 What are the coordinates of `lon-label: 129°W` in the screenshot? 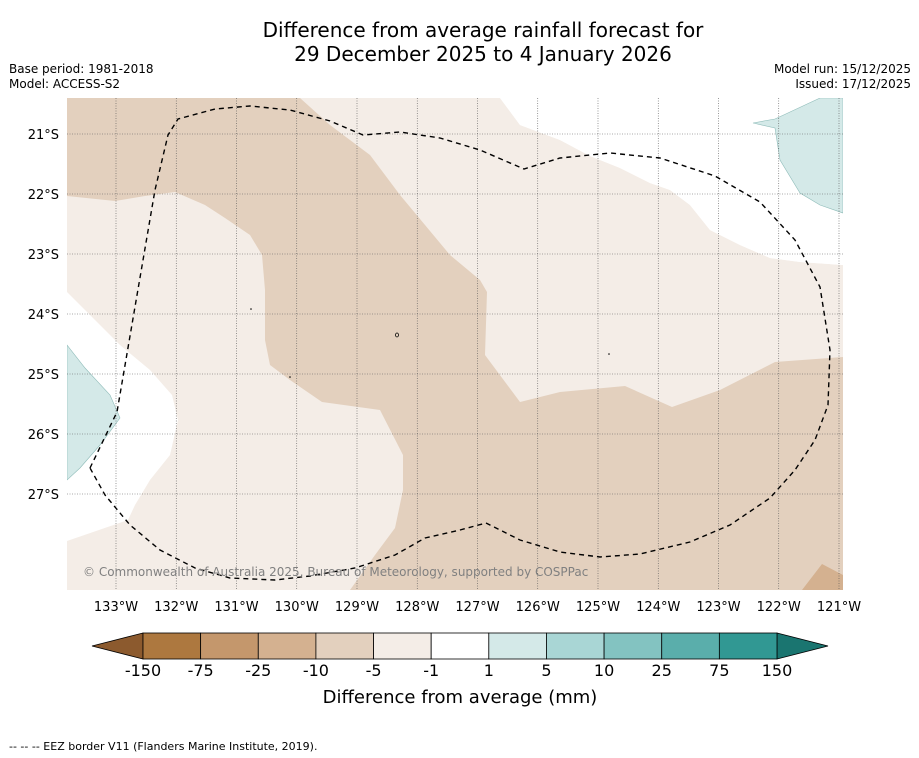 It's located at (357, 607).